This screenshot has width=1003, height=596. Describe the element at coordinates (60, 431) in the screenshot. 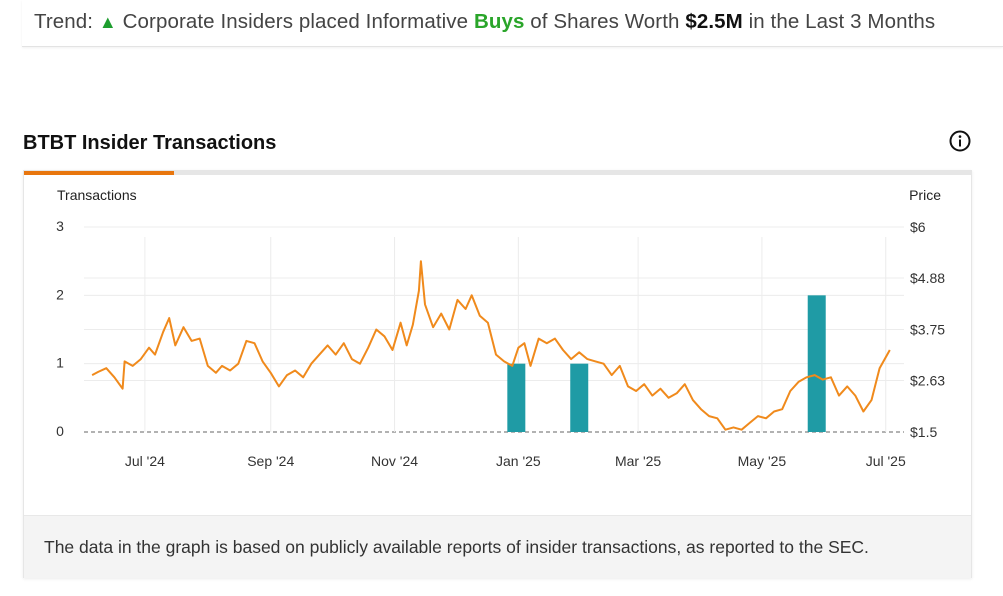

I see `left-axis-tick-label: 0` at that location.